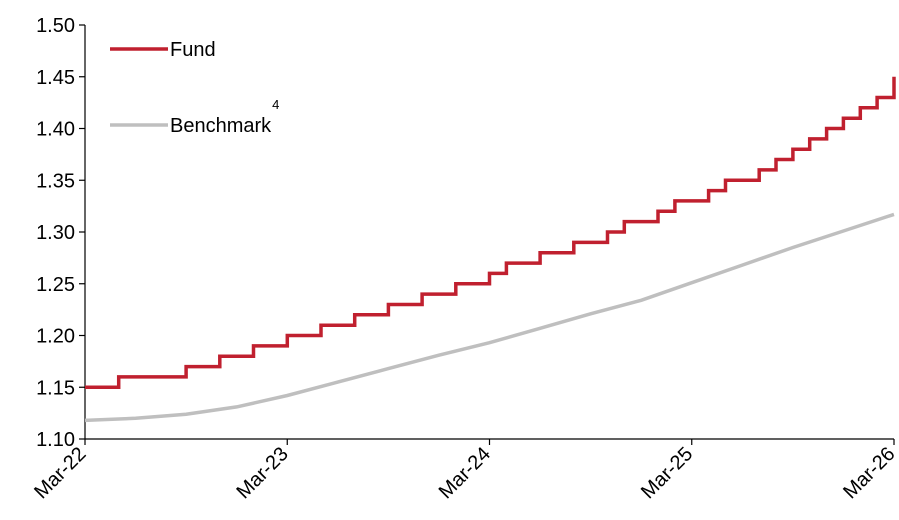 The width and height of the screenshot is (899, 520). What do you see at coordinates (465, 473) in the screenshot?
I see `x-tick-label: Mar-24` at bounding box center [465, 473].